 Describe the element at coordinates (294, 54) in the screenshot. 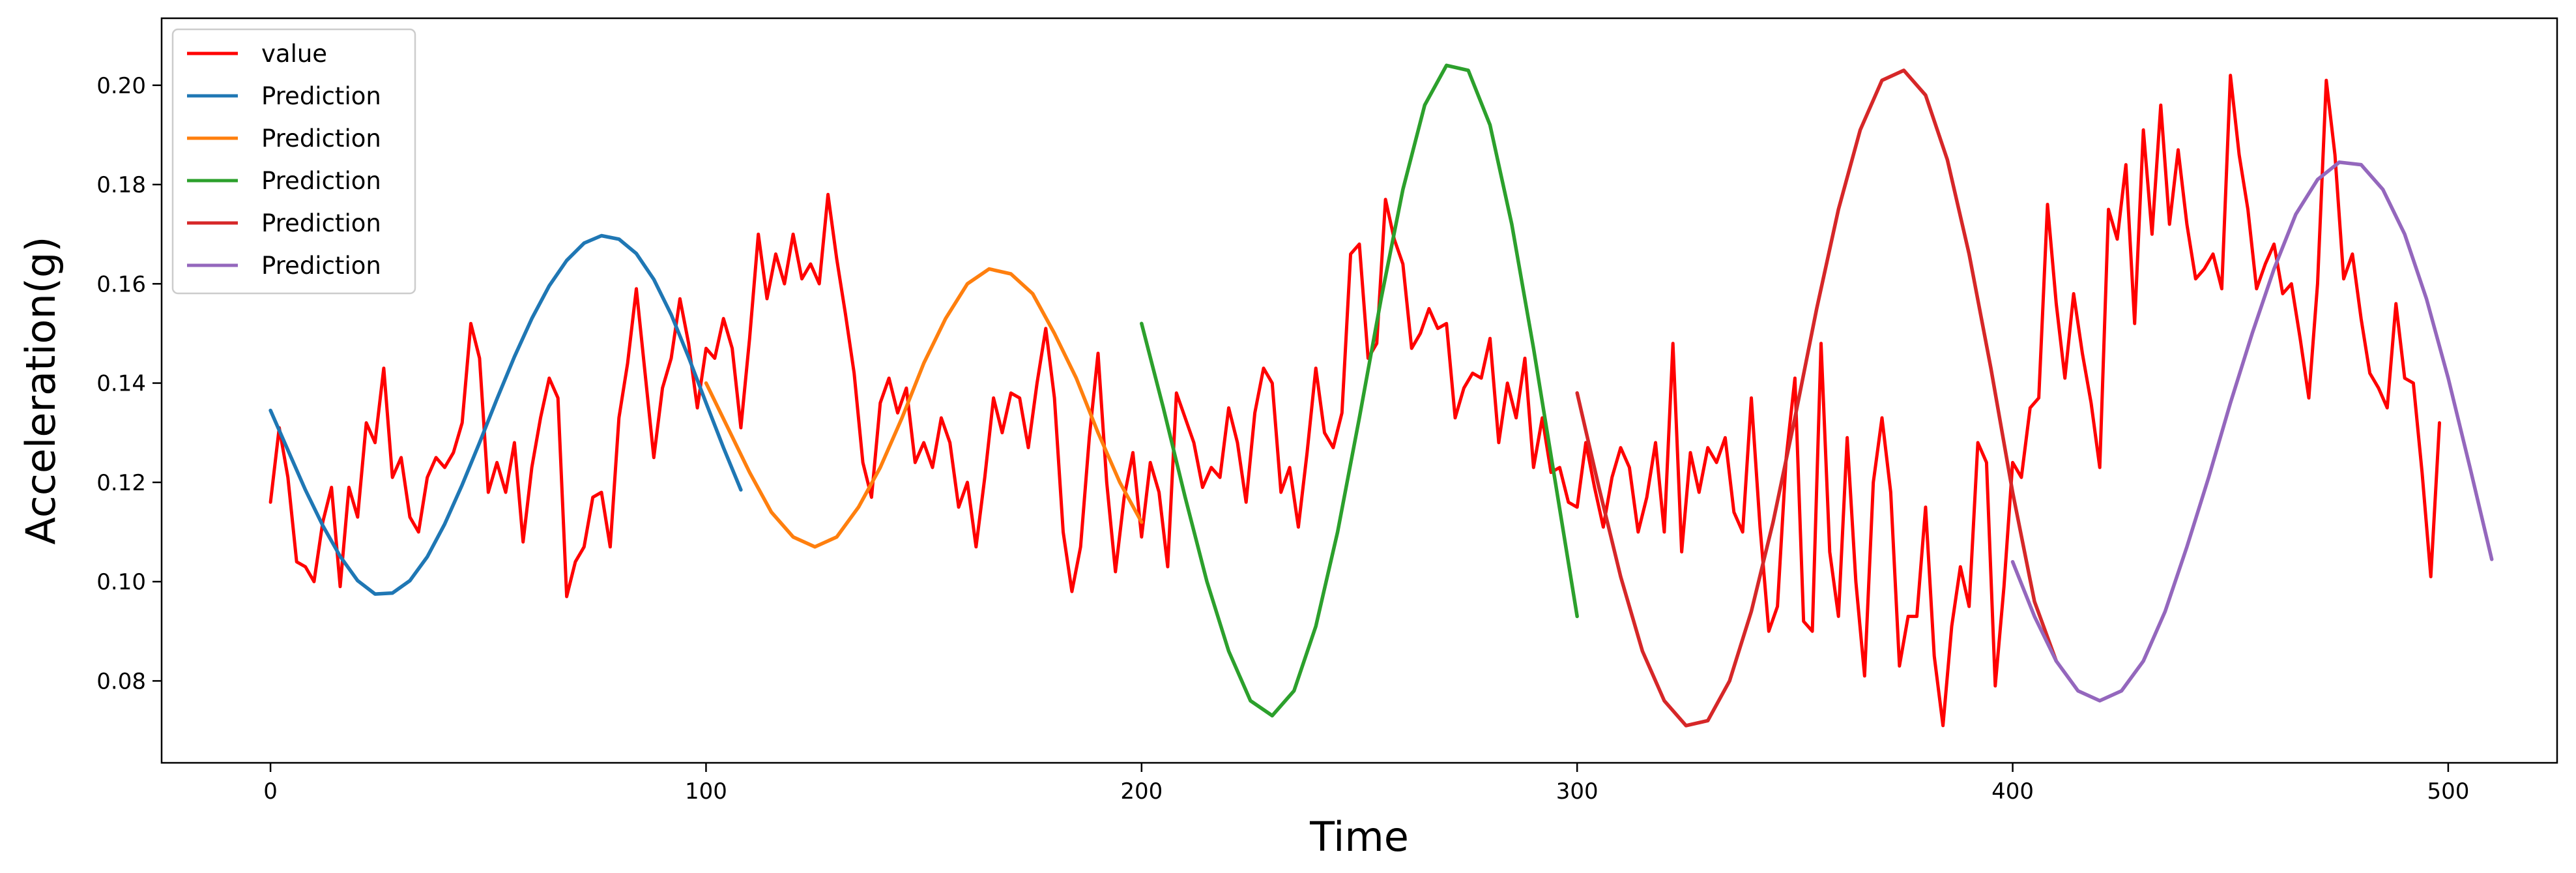

I see `legend-entry: value` at that location.